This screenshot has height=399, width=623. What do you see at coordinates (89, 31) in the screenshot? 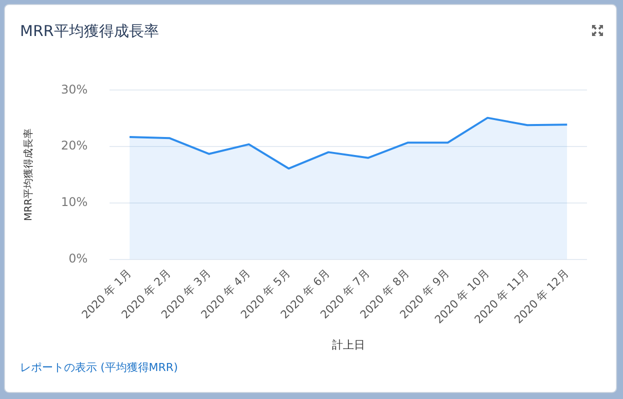
I see `chart-title: MRR平均獲得成長率` at bounding box center [89, 31].